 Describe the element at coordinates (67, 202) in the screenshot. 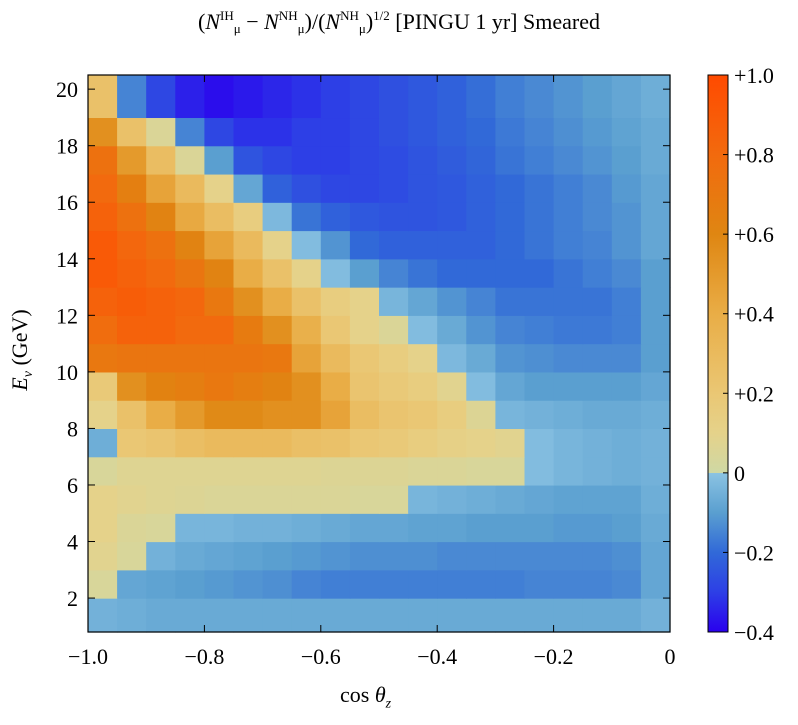

I see `y-tick-label: 16` at that location.